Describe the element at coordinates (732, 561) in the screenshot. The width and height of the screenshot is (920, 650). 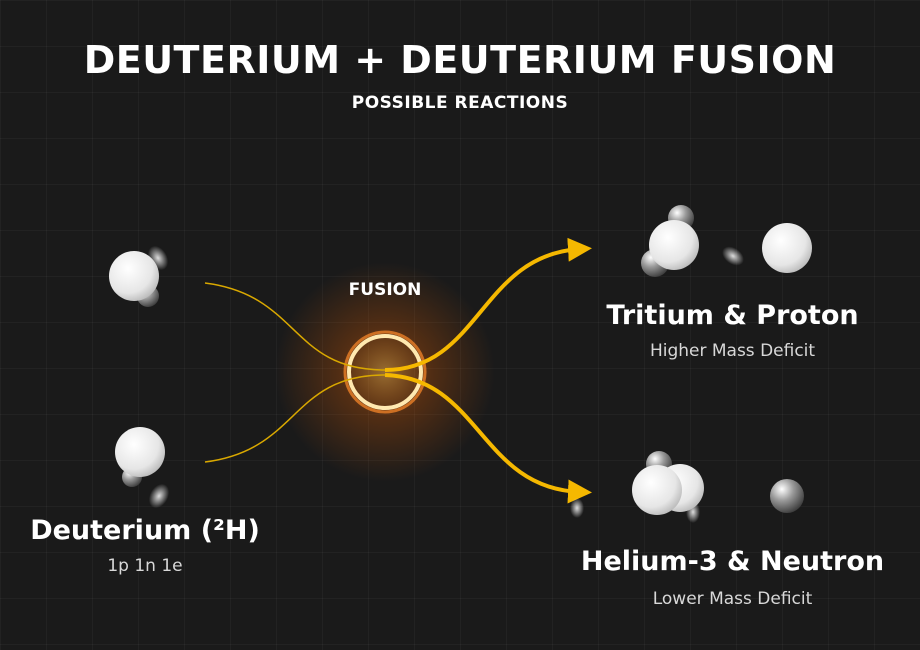
I see `product-helium-name: Helium-3 & Neutron` at that location.